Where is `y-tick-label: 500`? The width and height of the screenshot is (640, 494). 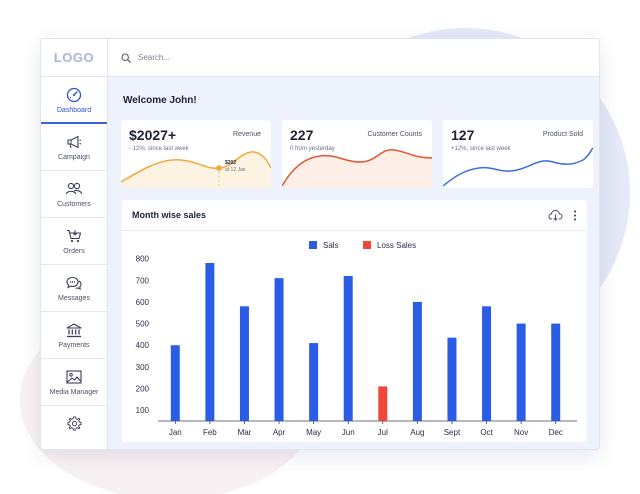 y-tick-label: 500 is located at coordinates (143, 324).